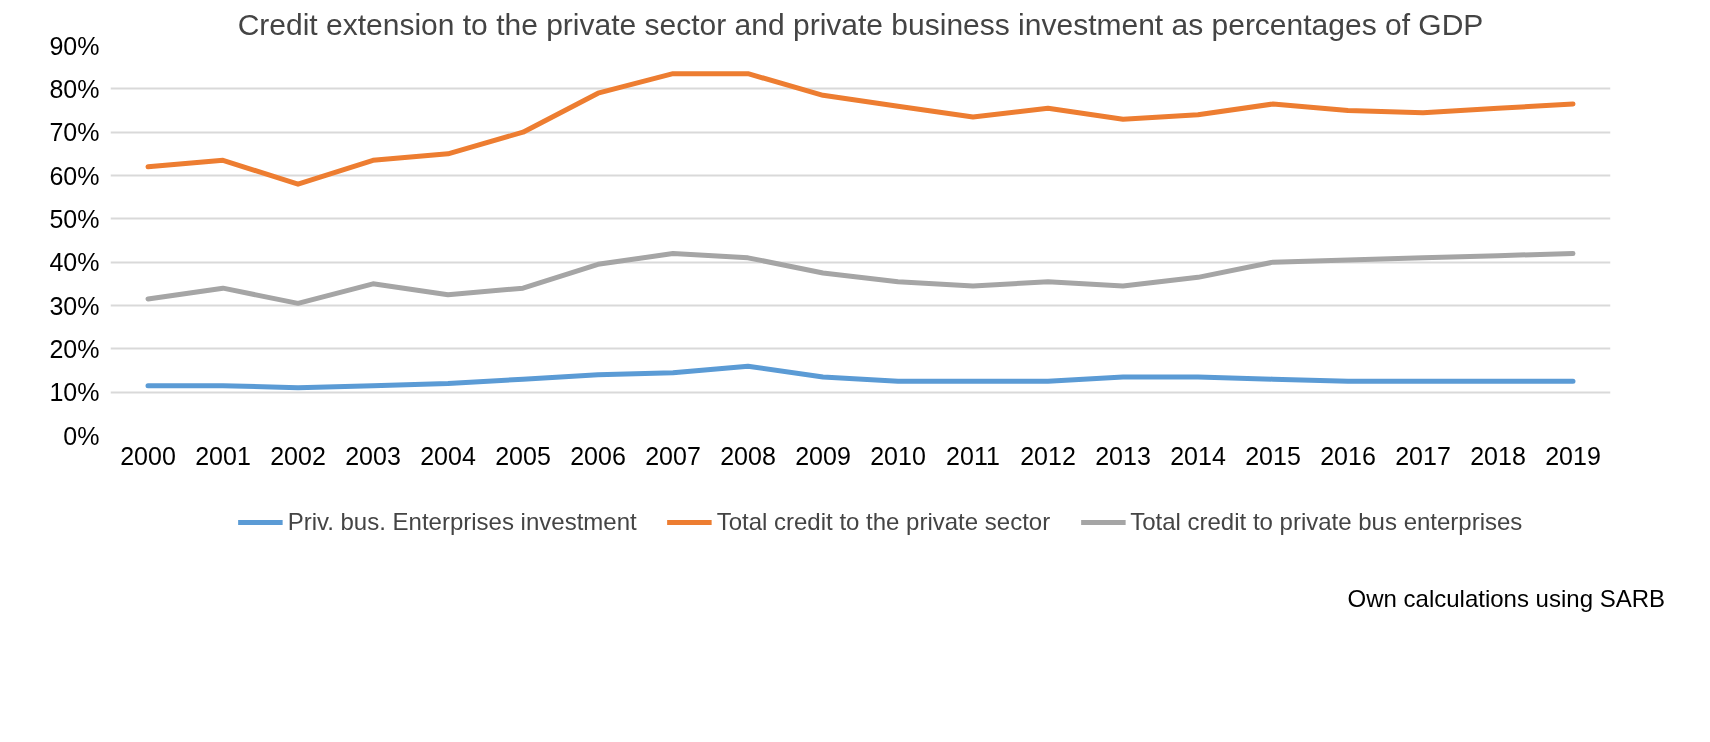 This screenshot has width=1710, height=742. What do you see at coordinates (462, 522) in the screenshot?
I see `legend-label: Priv. bus. Enterprises investment` at bounding box center [462, 522].